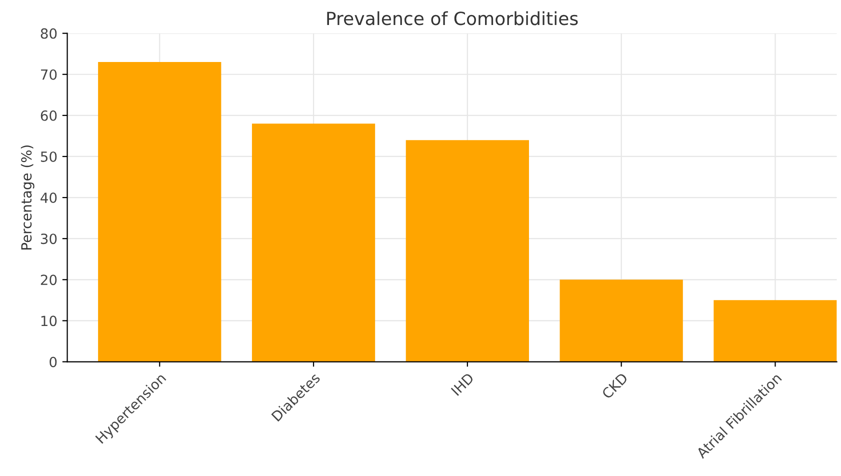  What do you see at coordinates (48, 239) in the screenshot?
I see `y-tick-label: 30` at bounding box center [48, 239].